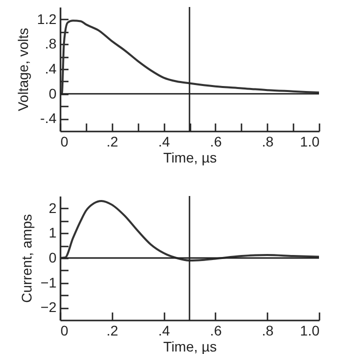  Describe the element at coordinates (23, 70) in the screenshot. I see `y-axis-title: Voltage, volts` at that location.